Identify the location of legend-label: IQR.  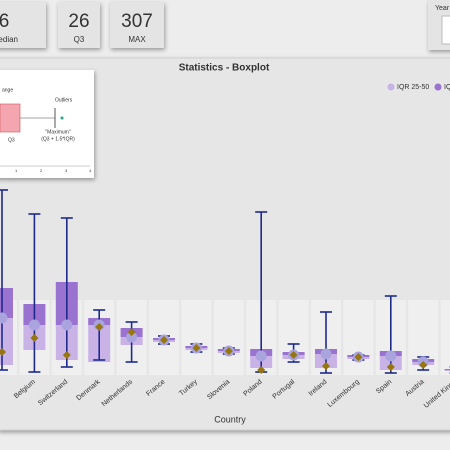
(447, 87).